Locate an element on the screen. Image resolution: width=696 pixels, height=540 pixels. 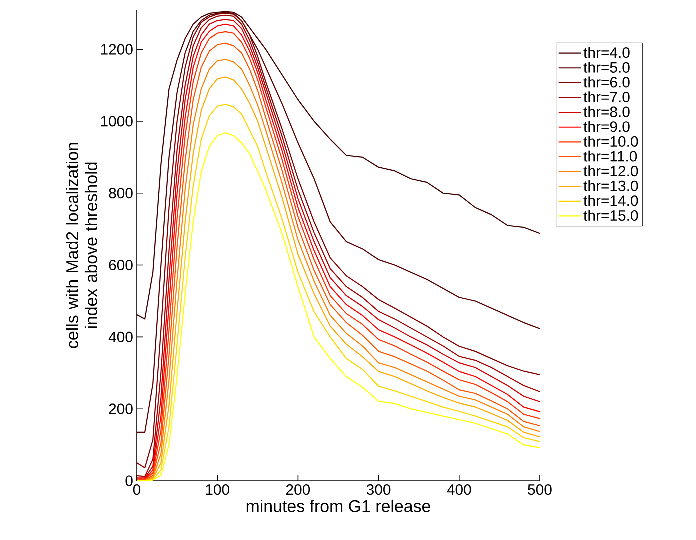
y-tick-label: 600 is located at coordinates (121, 265).